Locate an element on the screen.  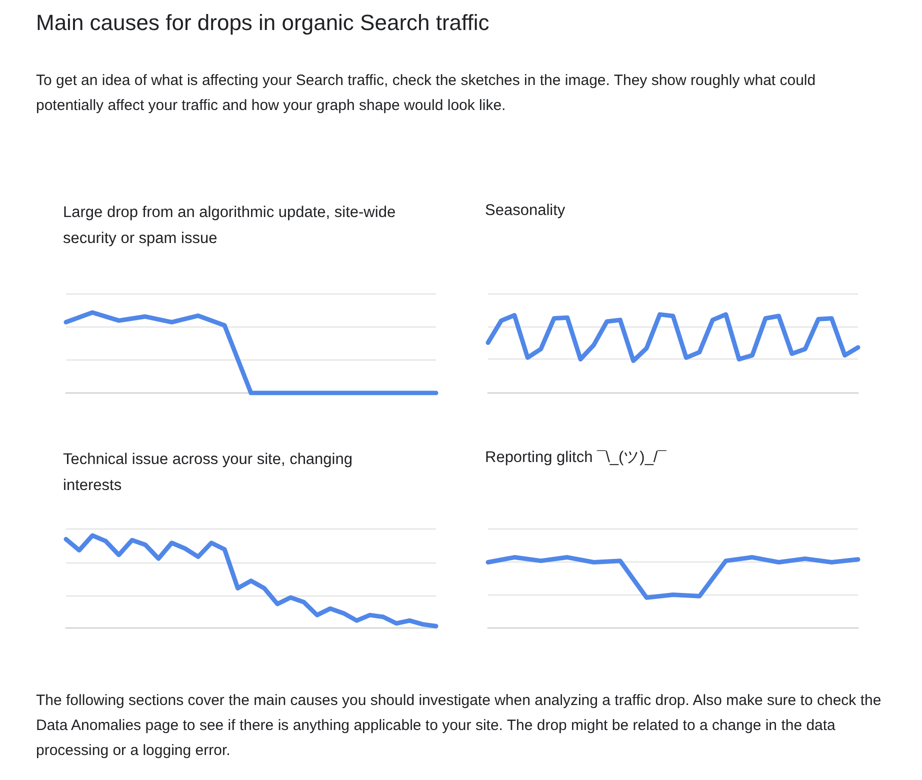
chart-title: Large drop from an algorithmic update, site-wide security or spam issue is located at coordinates (230, 226).